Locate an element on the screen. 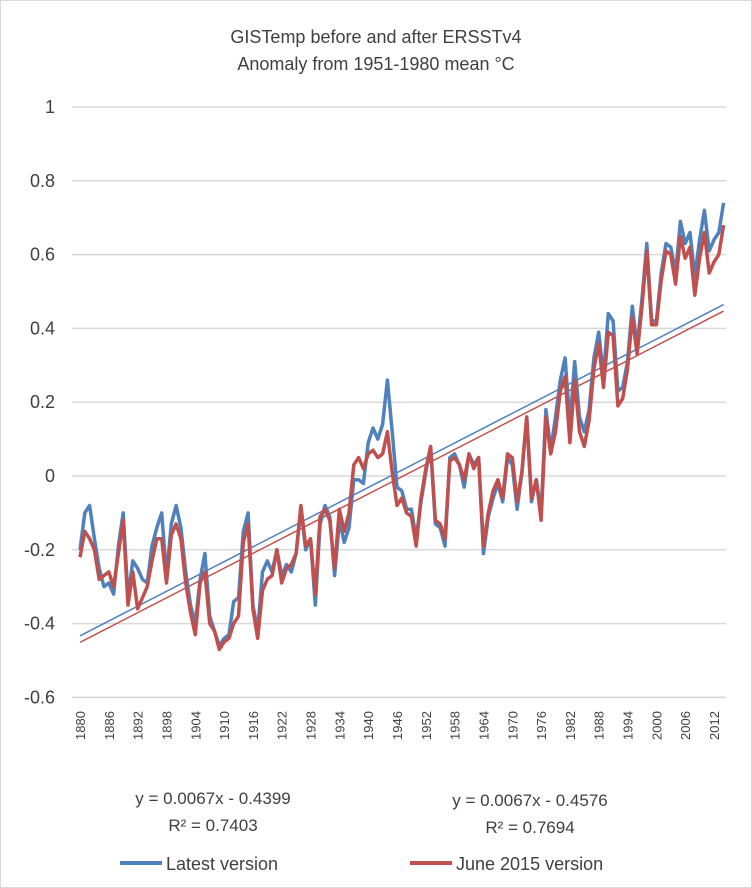 This screenshot has width=752, height=888. x-tick-label: 1994 is located at coordinates (628, 725).